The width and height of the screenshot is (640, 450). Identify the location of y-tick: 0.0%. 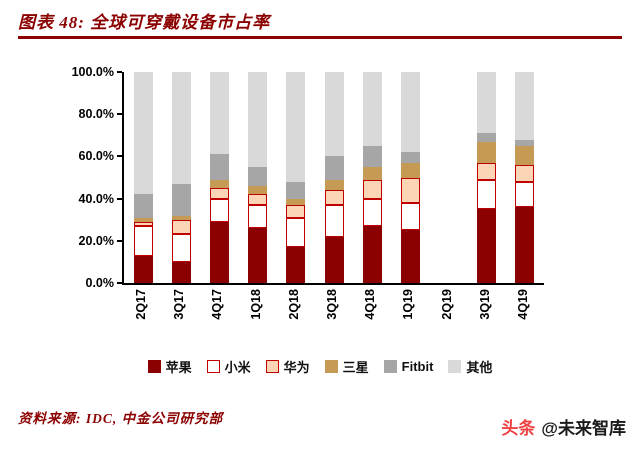
(103, 283).